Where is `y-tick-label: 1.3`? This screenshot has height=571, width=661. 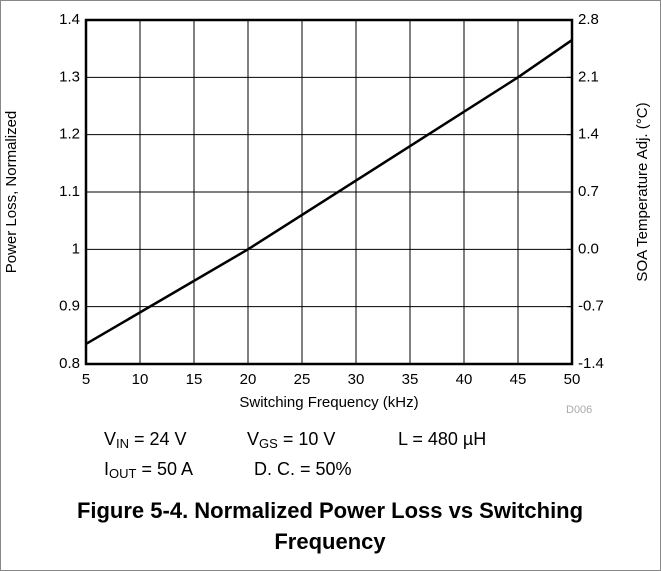
y-tick-label: 1.3 is located at coordinates (69, 76).